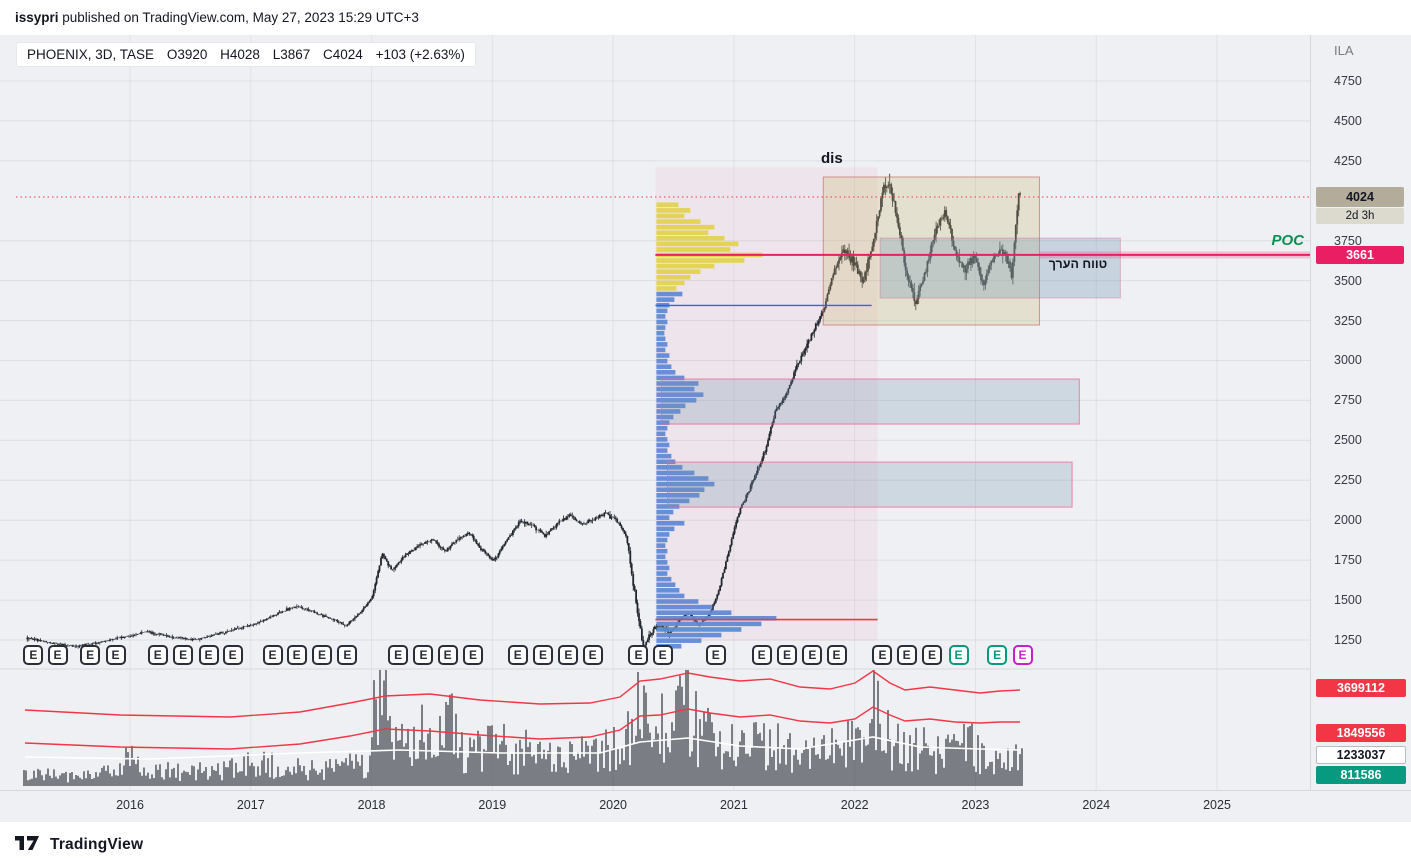 The height and width of the screenshot is (868, 1411). What do you see at coordinates (1348, 440) in the screenshot?
I see `price-tick: 2500` at bounding box center [1348, 440].